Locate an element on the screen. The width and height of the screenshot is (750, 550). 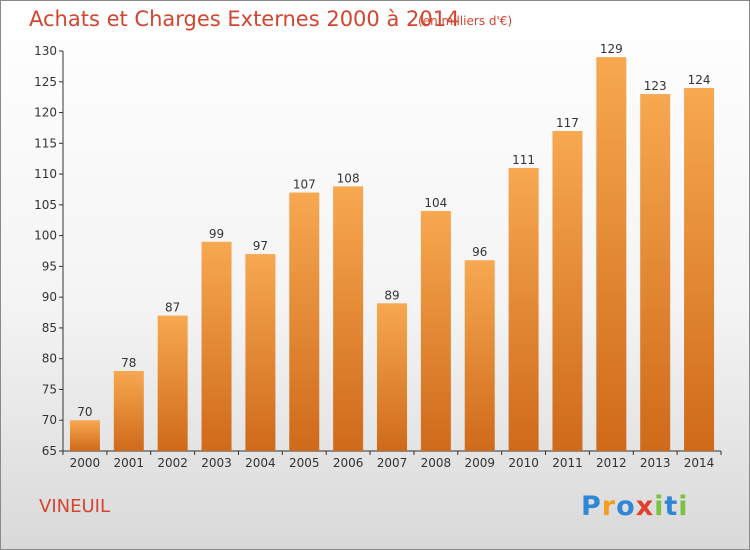
data-label-2003: 99 is located at coordinates (216, 234).